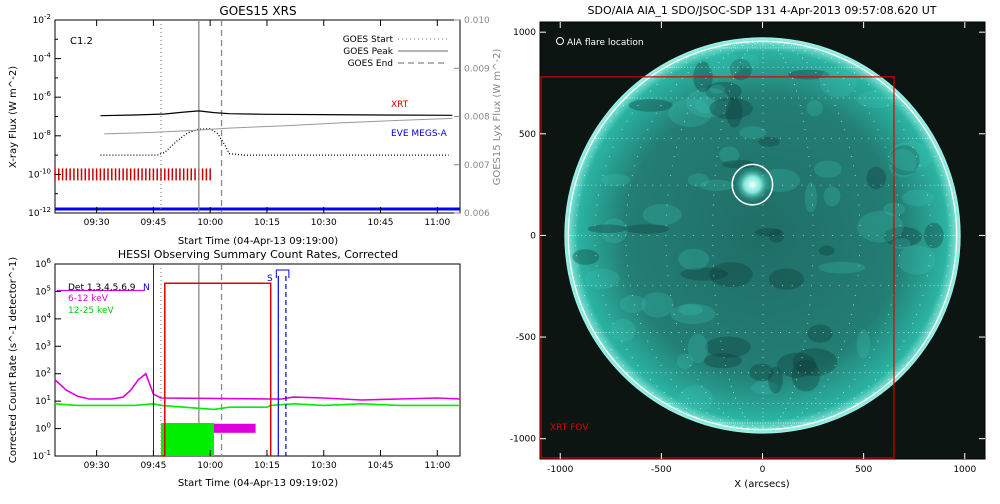 This screenshot has width=1000, height=504. I want to click on goes-x-tick-label: 11:00, so click(437, 223).